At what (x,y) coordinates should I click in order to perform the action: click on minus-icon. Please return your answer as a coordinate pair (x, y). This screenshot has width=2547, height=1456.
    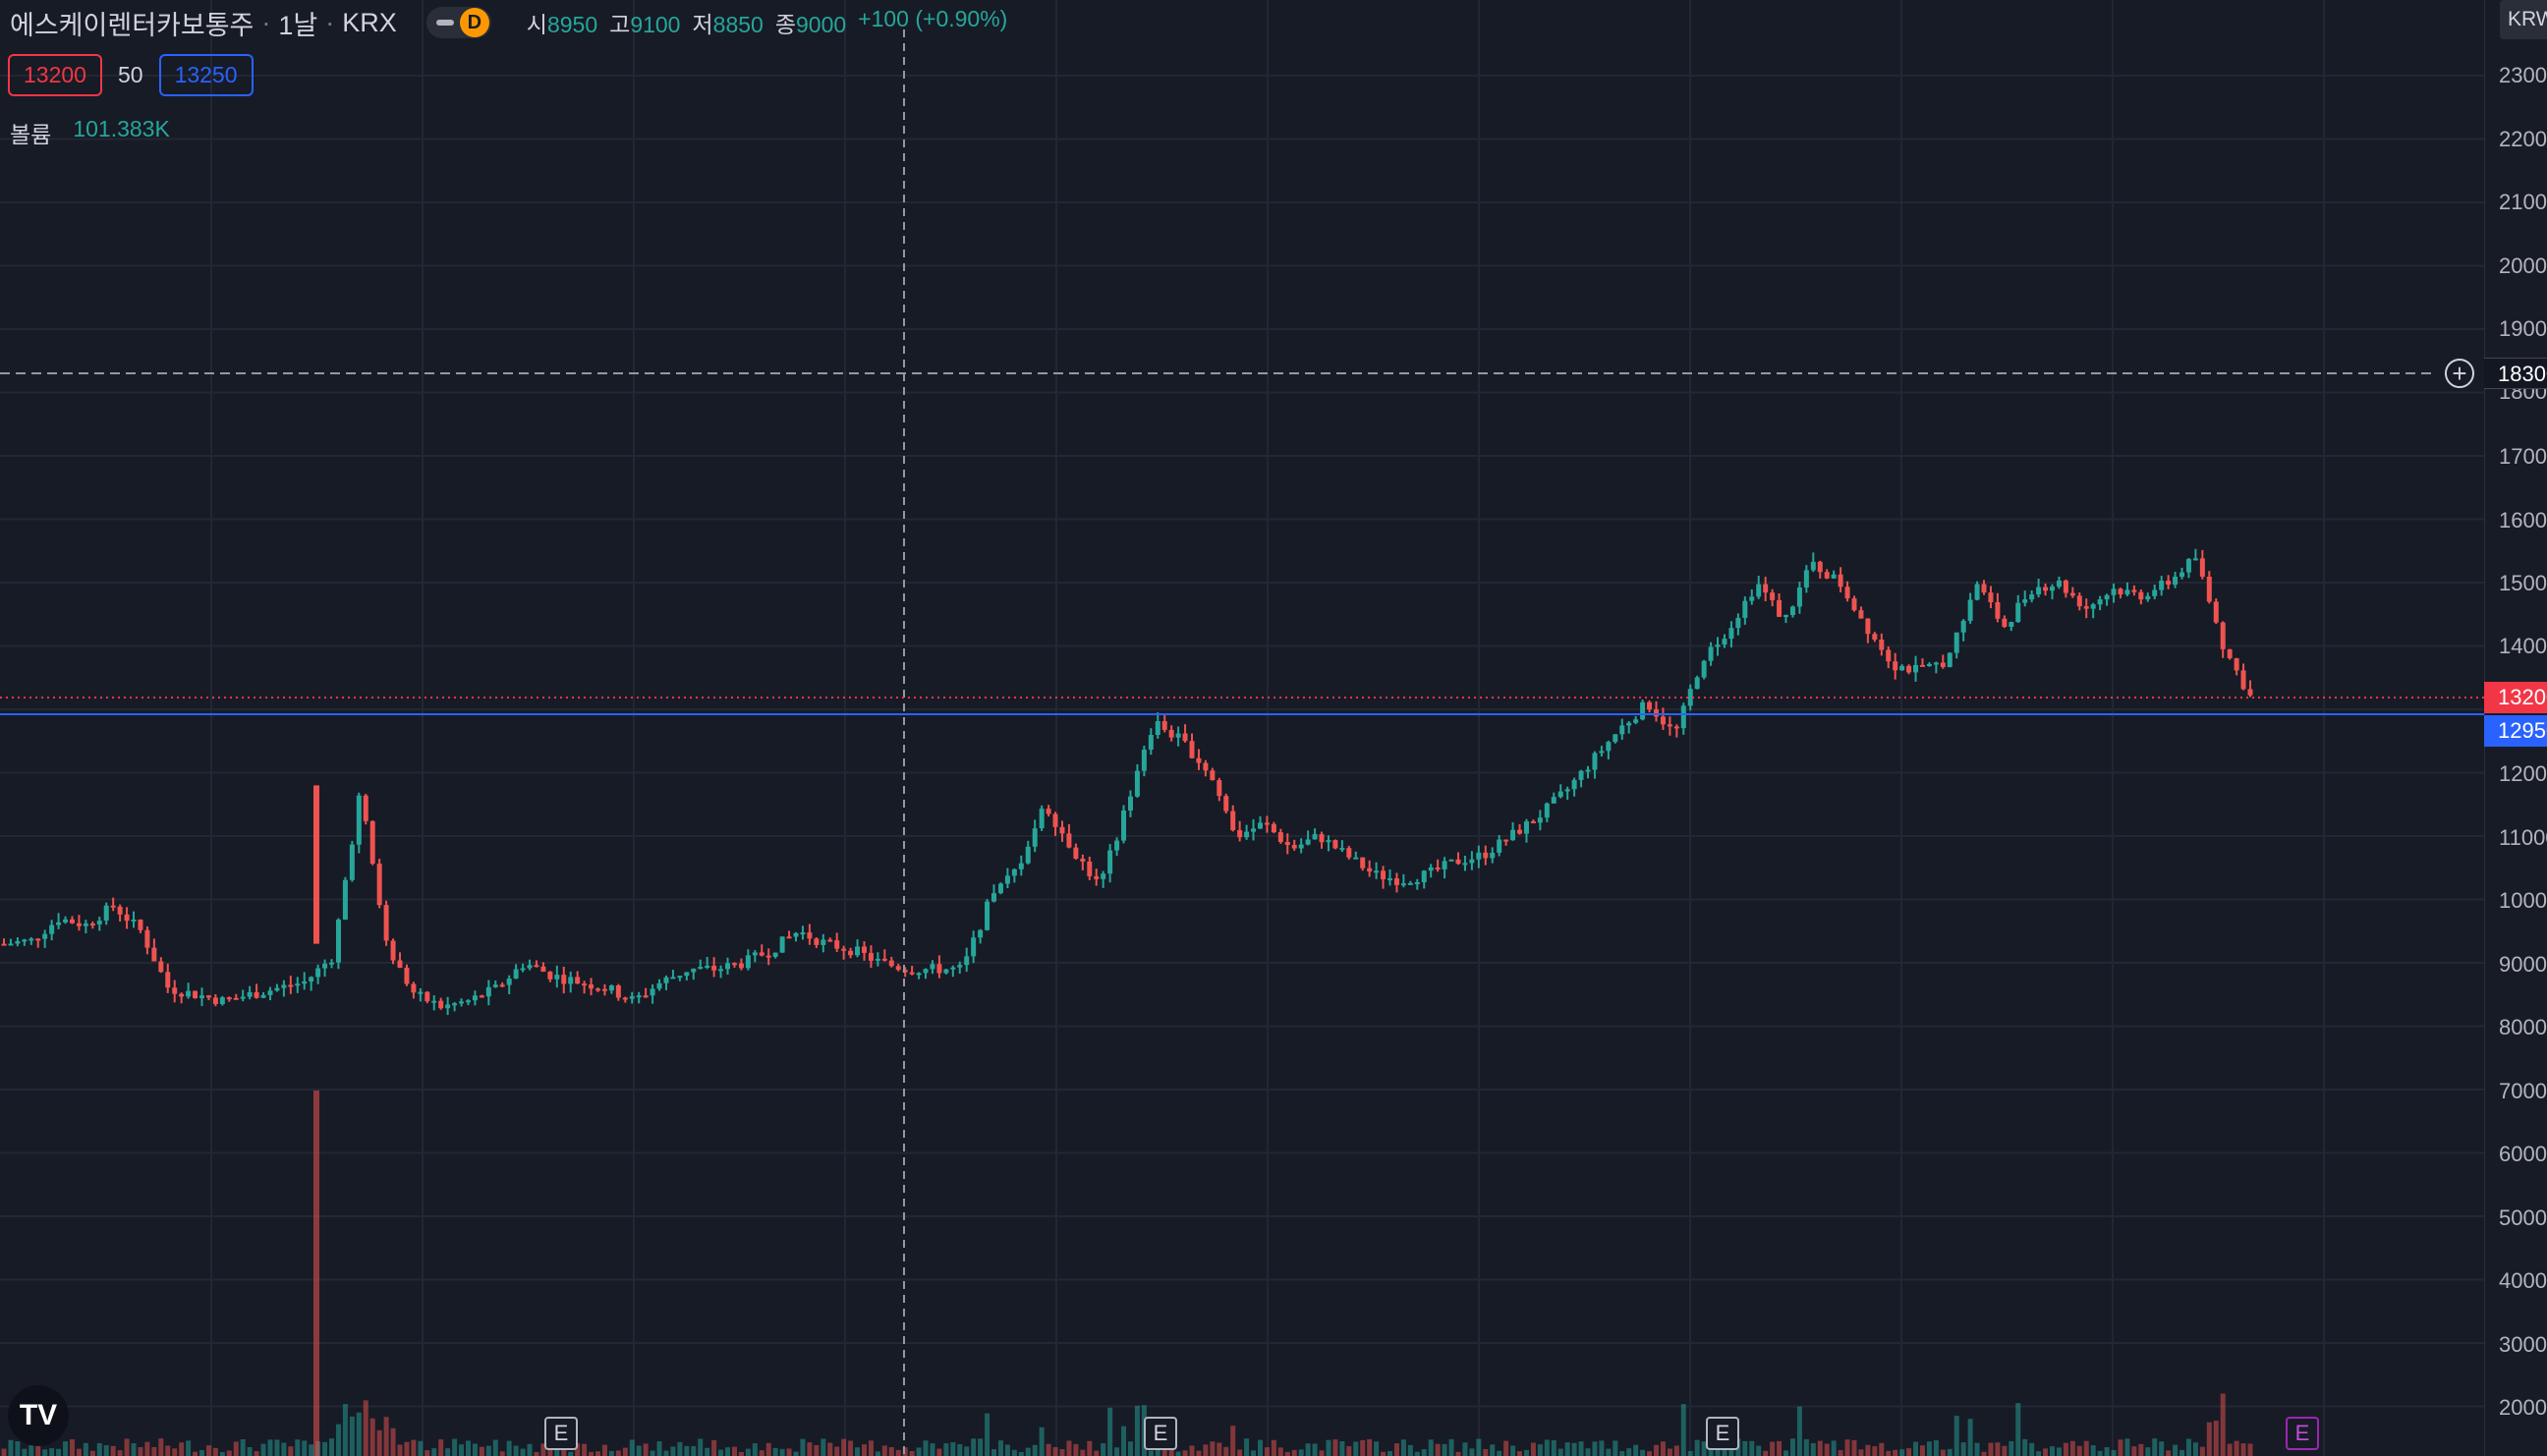
    Looking at the image, I should click on (444, 23).